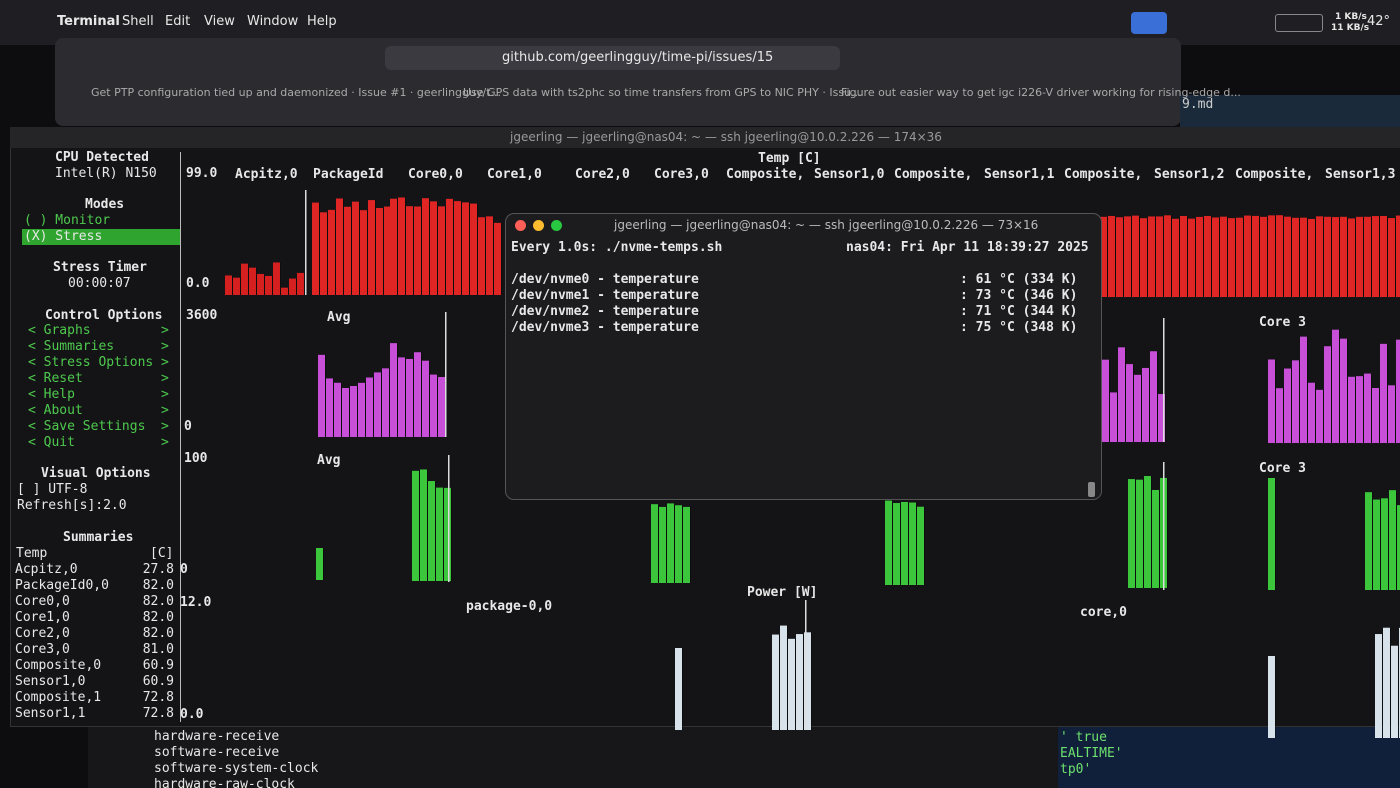 Image resolution: width=1400 pixels, height=788 pixels. I want to click on menu-option: < Reset, so click(55, 378).